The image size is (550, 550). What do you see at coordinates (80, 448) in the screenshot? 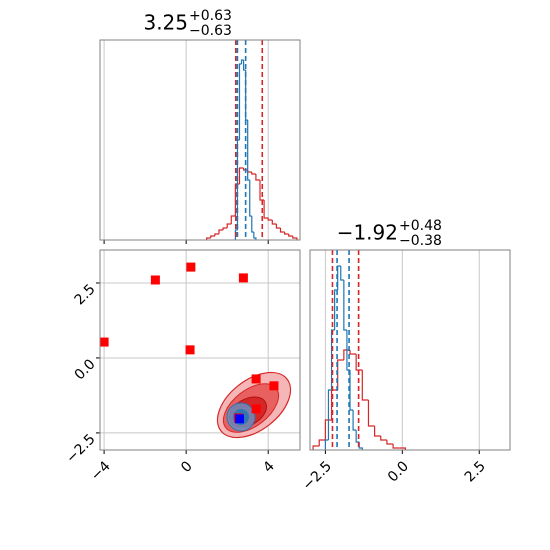
I see `y-tick-label: −2.5` at bounding box center [80, 448].